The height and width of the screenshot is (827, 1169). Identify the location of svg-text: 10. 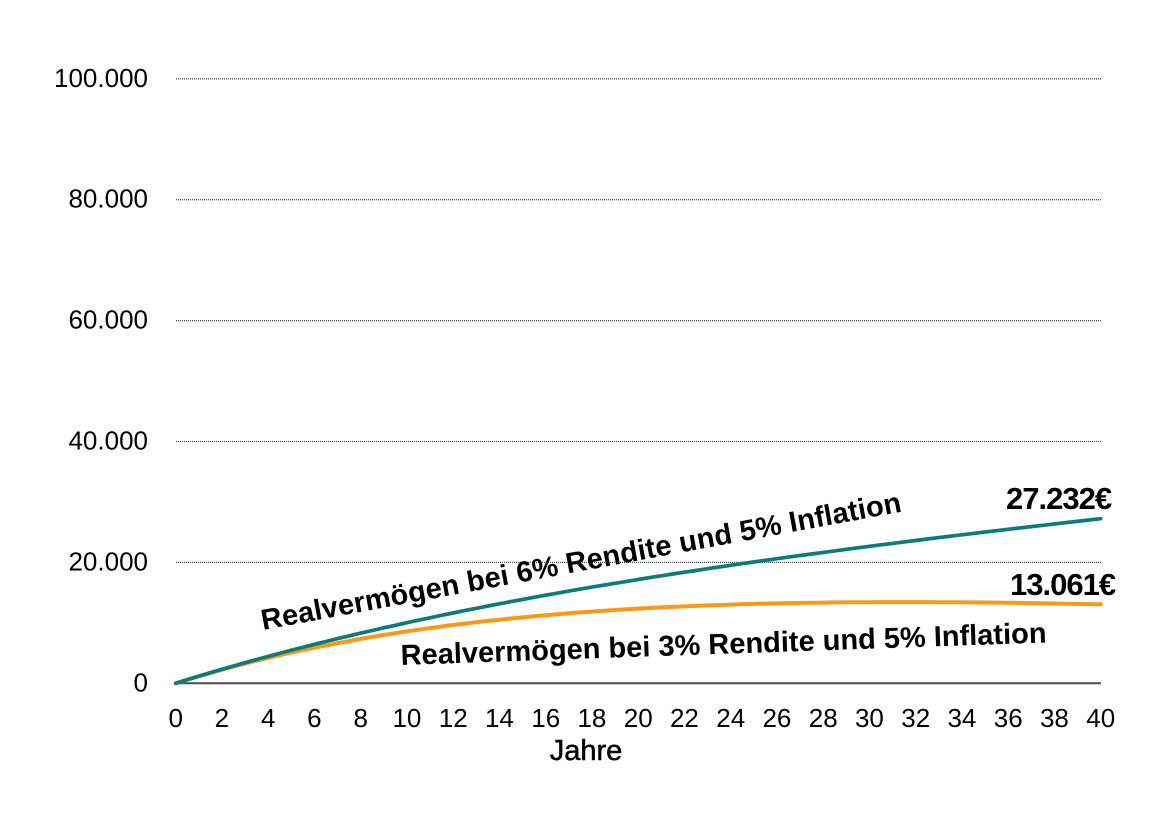
(406, 718).